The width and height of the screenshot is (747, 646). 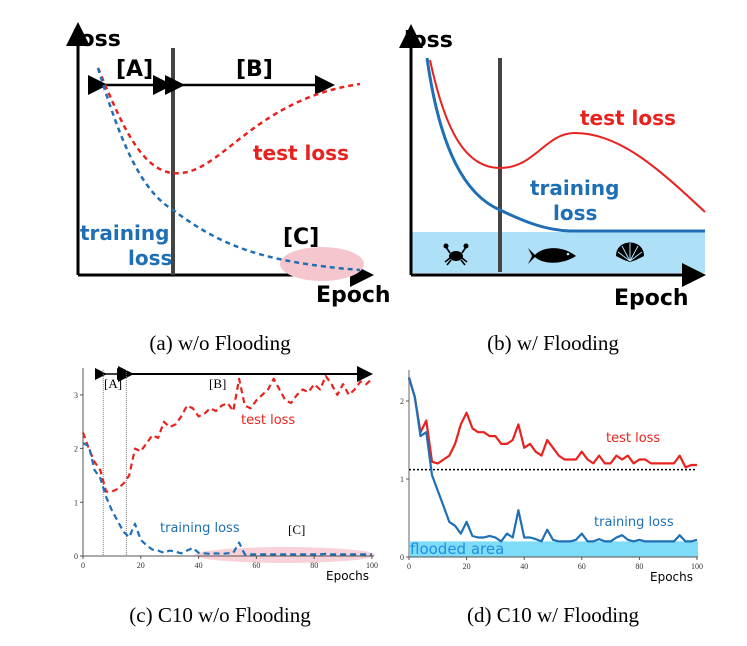 What do you see at coordinates (554, 549) in the screenshot?
I see `flooded-area` at bounding box center [554, 549].